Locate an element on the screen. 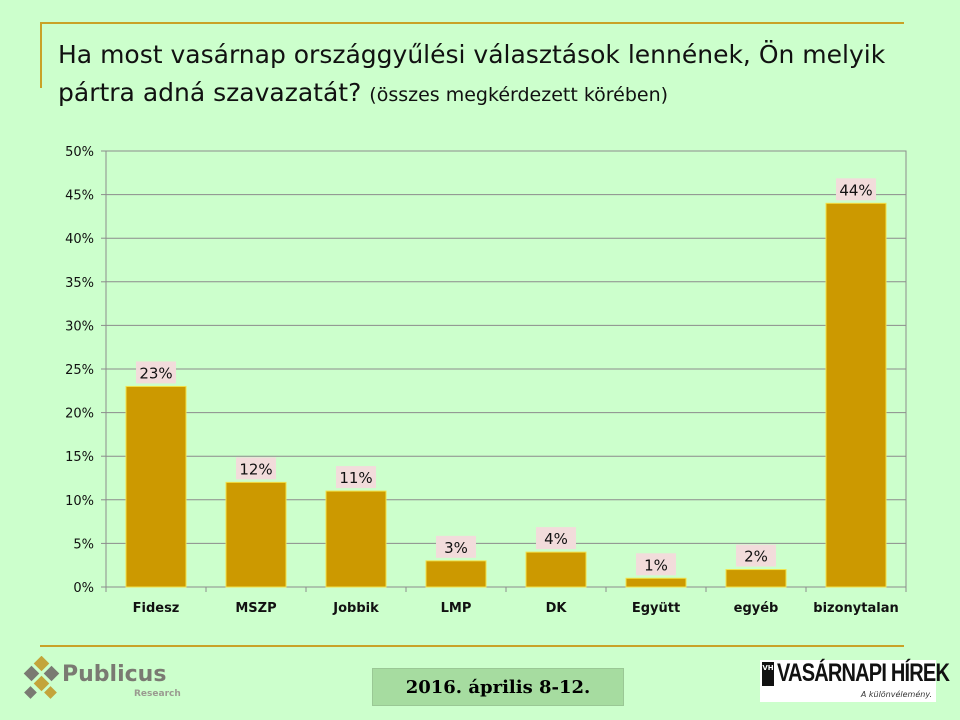 The width and height of the screenshot is (960, 720). data-label: 23% is located at coordinates (155, 373).